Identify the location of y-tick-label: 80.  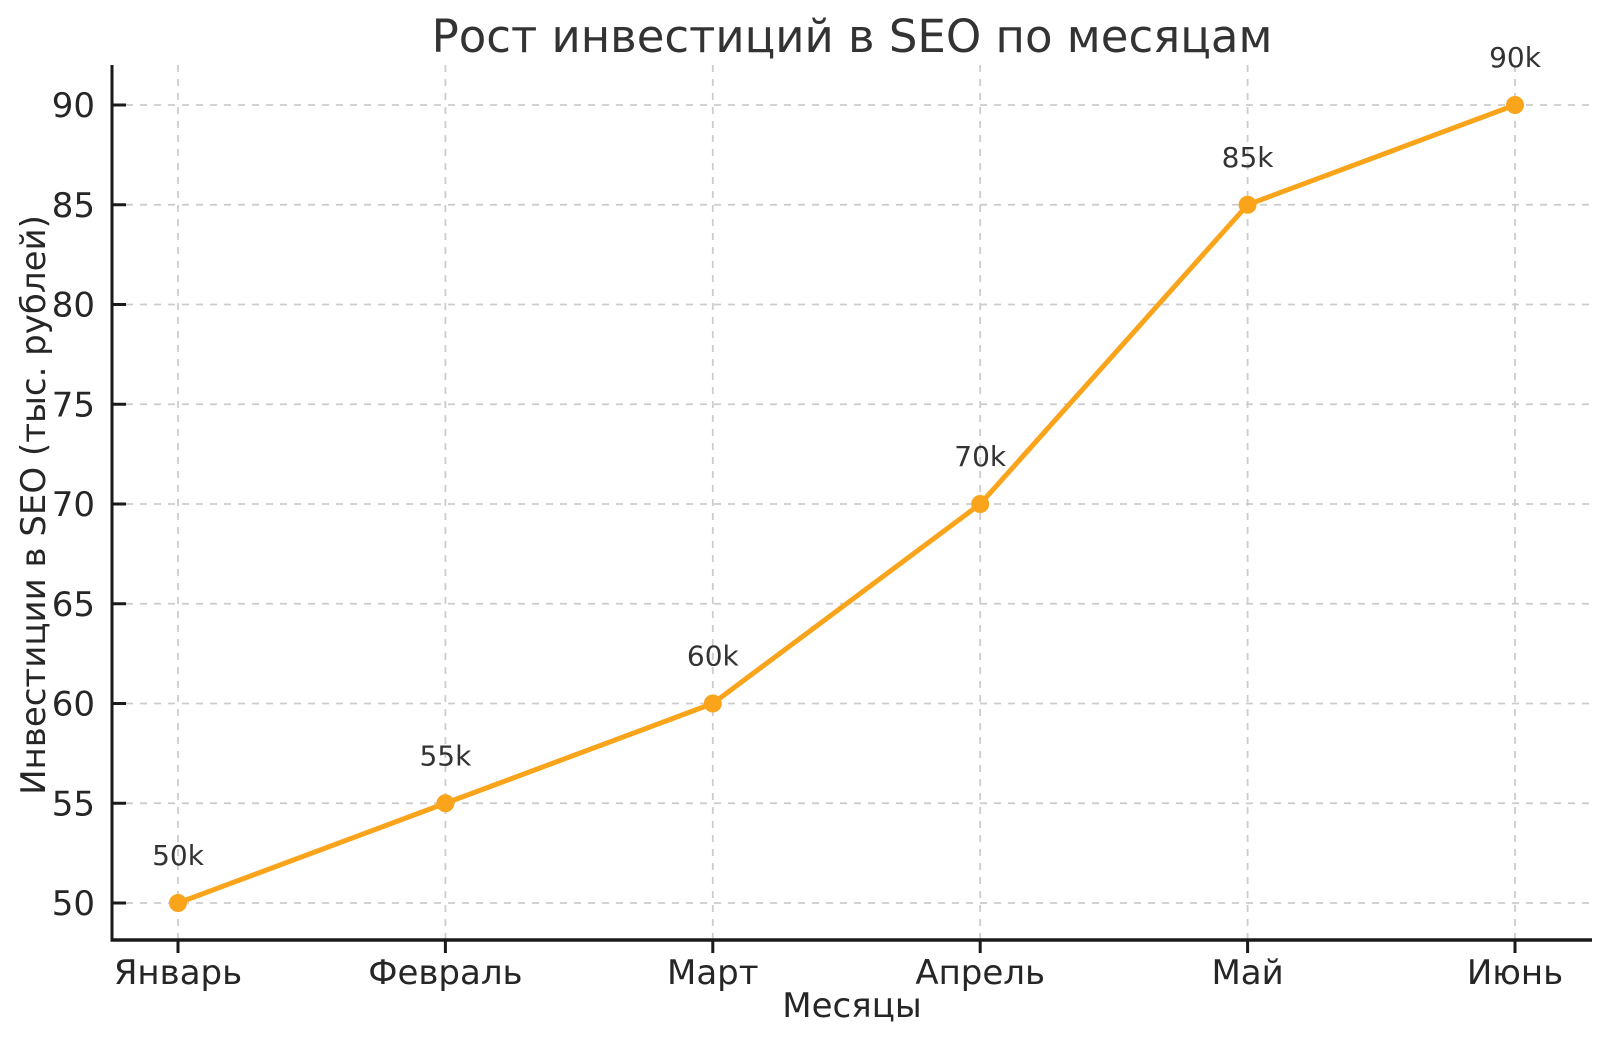
(73, 306).